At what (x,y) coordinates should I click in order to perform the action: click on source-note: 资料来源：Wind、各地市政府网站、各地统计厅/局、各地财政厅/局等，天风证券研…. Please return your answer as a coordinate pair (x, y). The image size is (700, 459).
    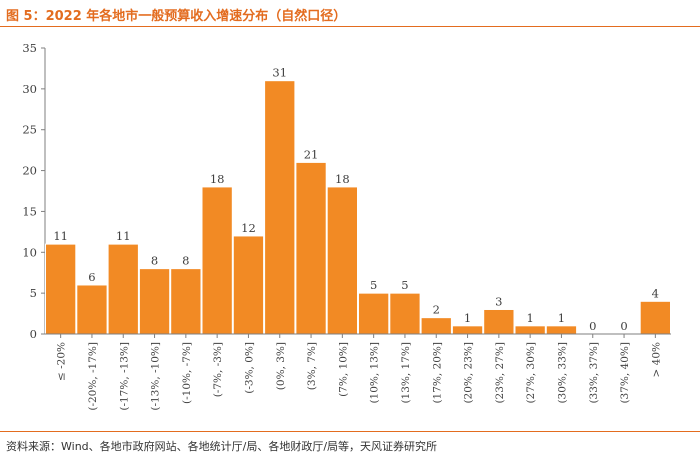
    Looking at the image, I should click on (222, 446).